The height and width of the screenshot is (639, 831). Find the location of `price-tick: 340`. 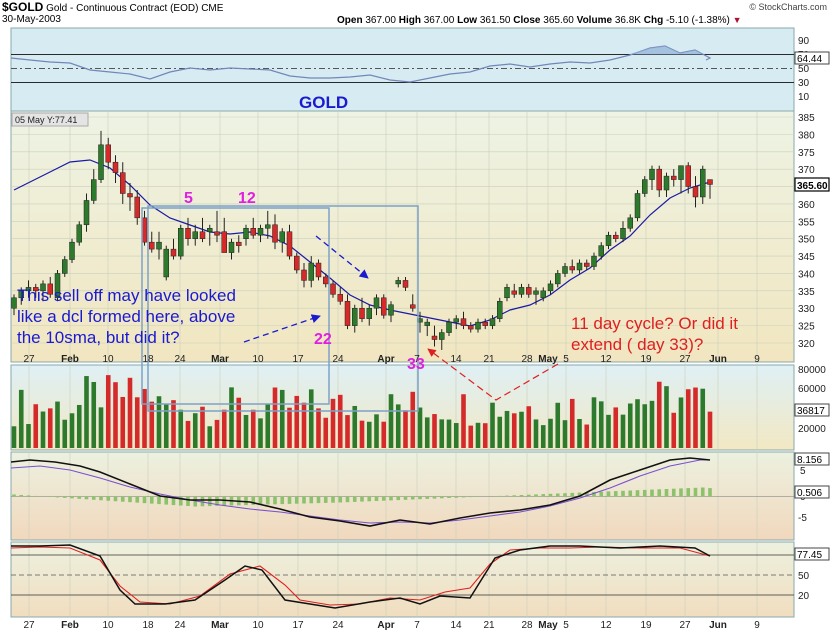

price-tick: 340 is located at coordinates (806, 274).